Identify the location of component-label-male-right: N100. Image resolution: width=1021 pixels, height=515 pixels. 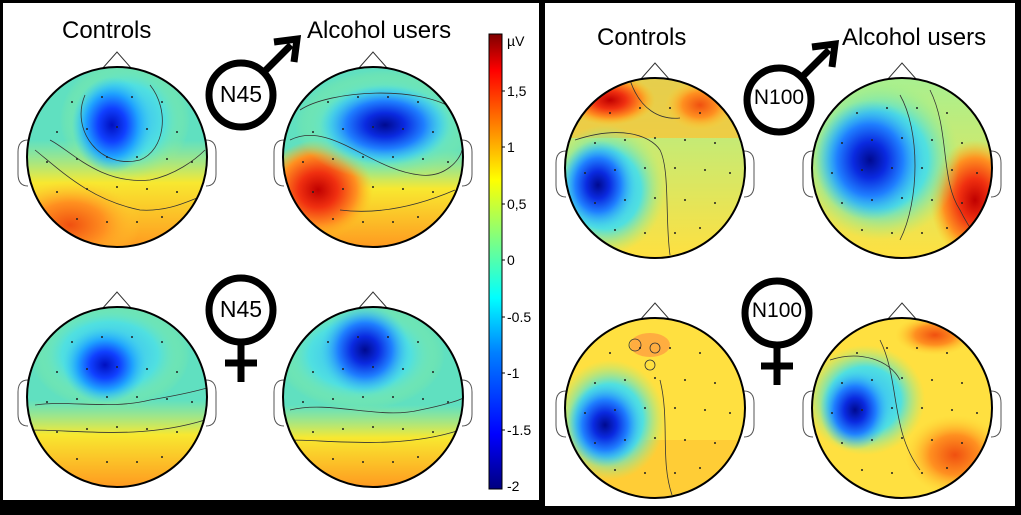
(779, 97).